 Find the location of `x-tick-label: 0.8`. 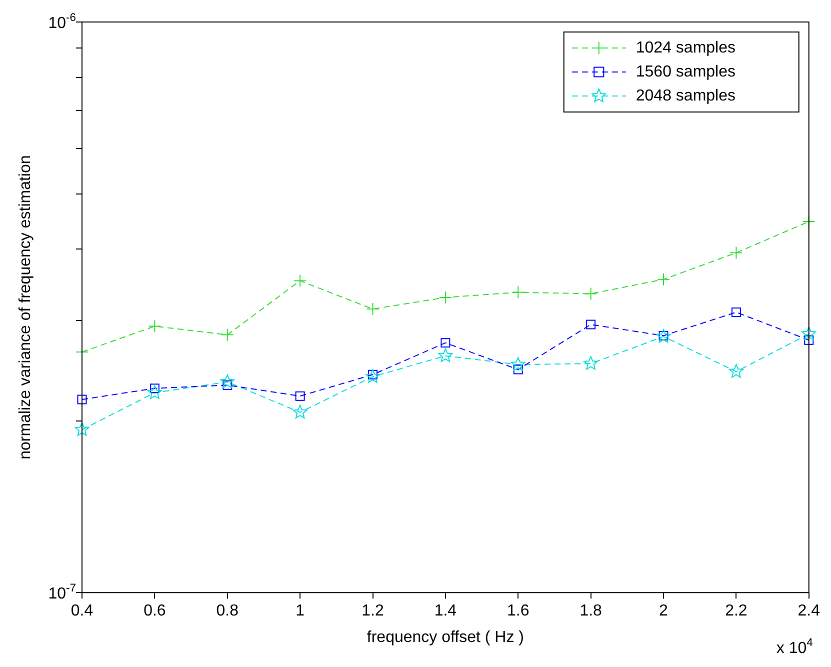

x-tick-label: 0.8 is located at coordinates (227, 611).